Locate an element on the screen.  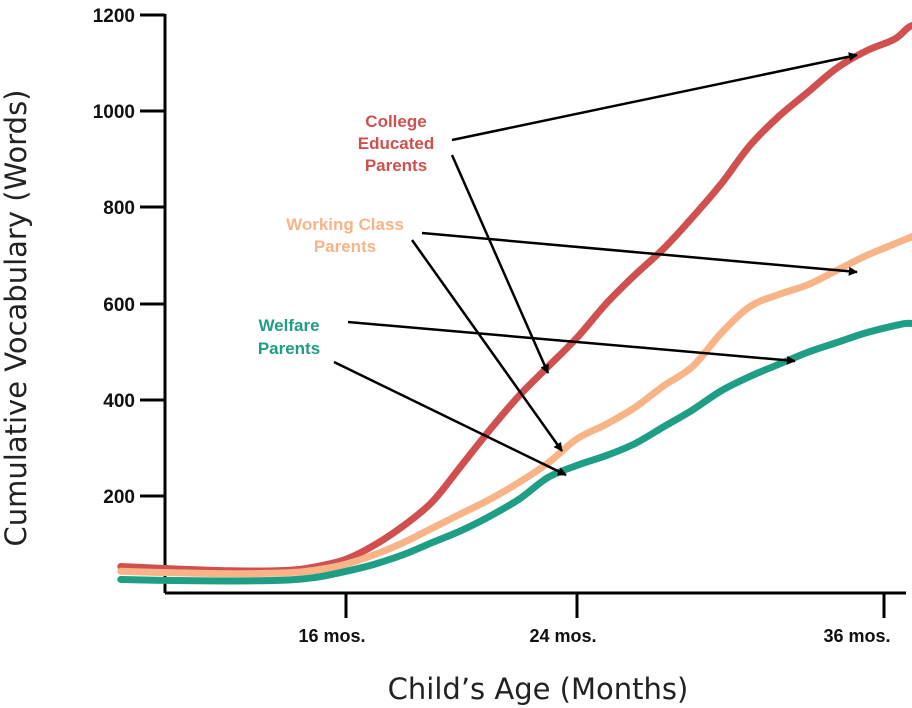
y-tick-label-200: 200 is located at coordinates (119, 497).